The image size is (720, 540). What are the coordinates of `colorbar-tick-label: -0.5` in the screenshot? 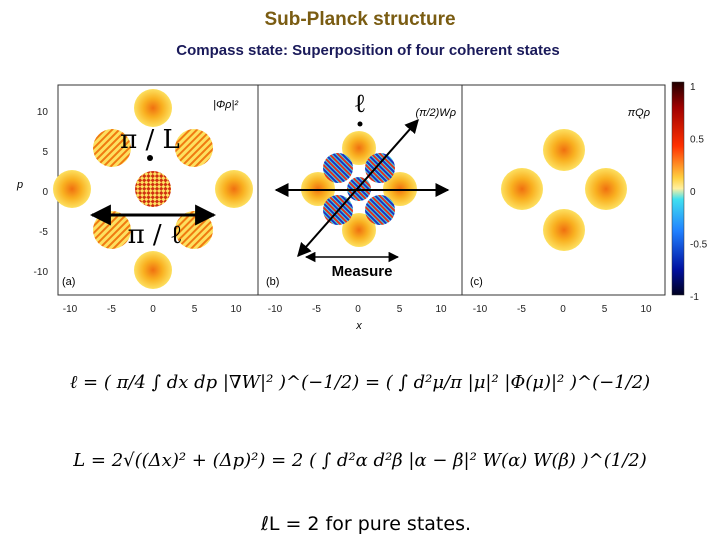 It's located at (699, 245).